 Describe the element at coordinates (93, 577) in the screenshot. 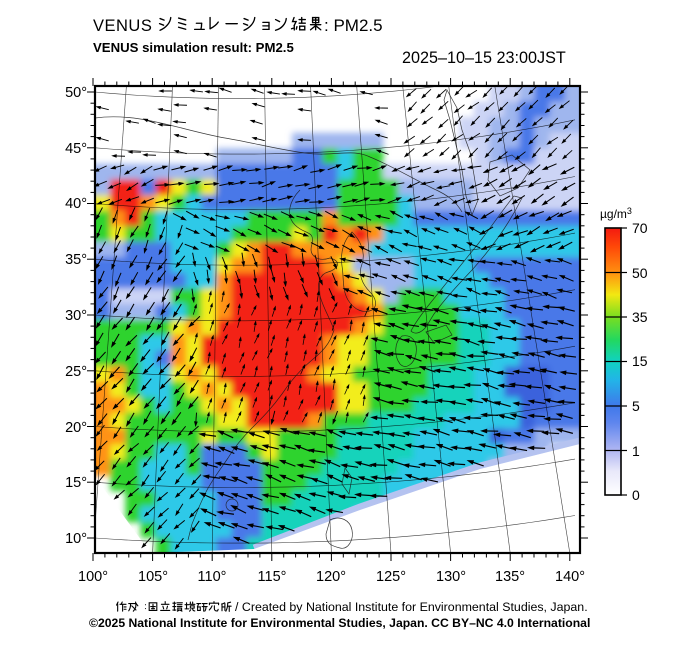

I see `svg-text: 100°` at that location.